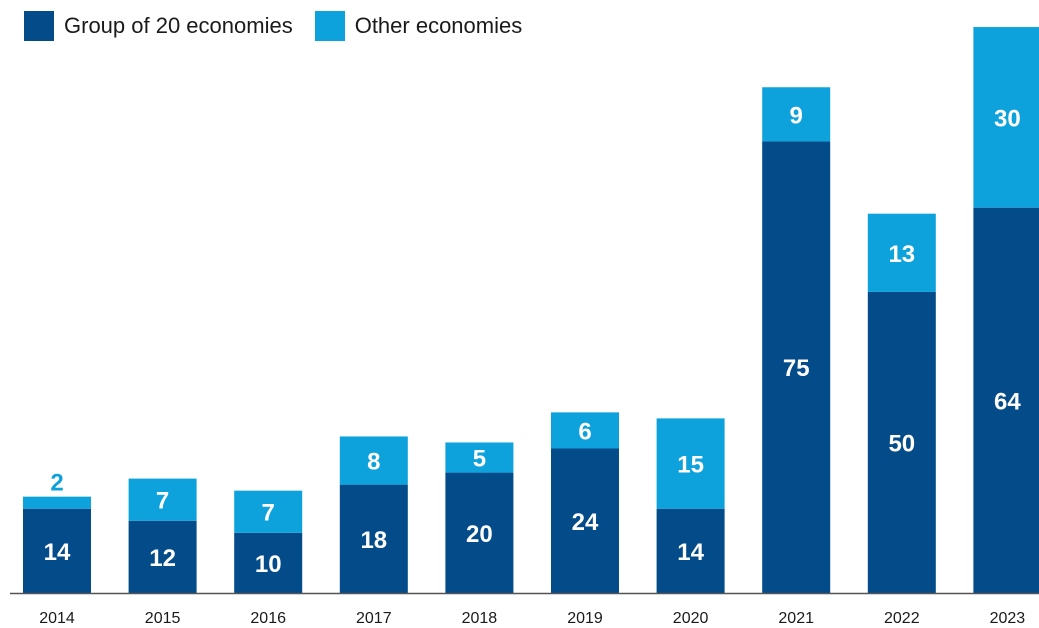  What do you see at coordinates (1008, 618) in the screenshot?
I see `x-tick-label-2023: 2023` at bounding box center [1008, 618].